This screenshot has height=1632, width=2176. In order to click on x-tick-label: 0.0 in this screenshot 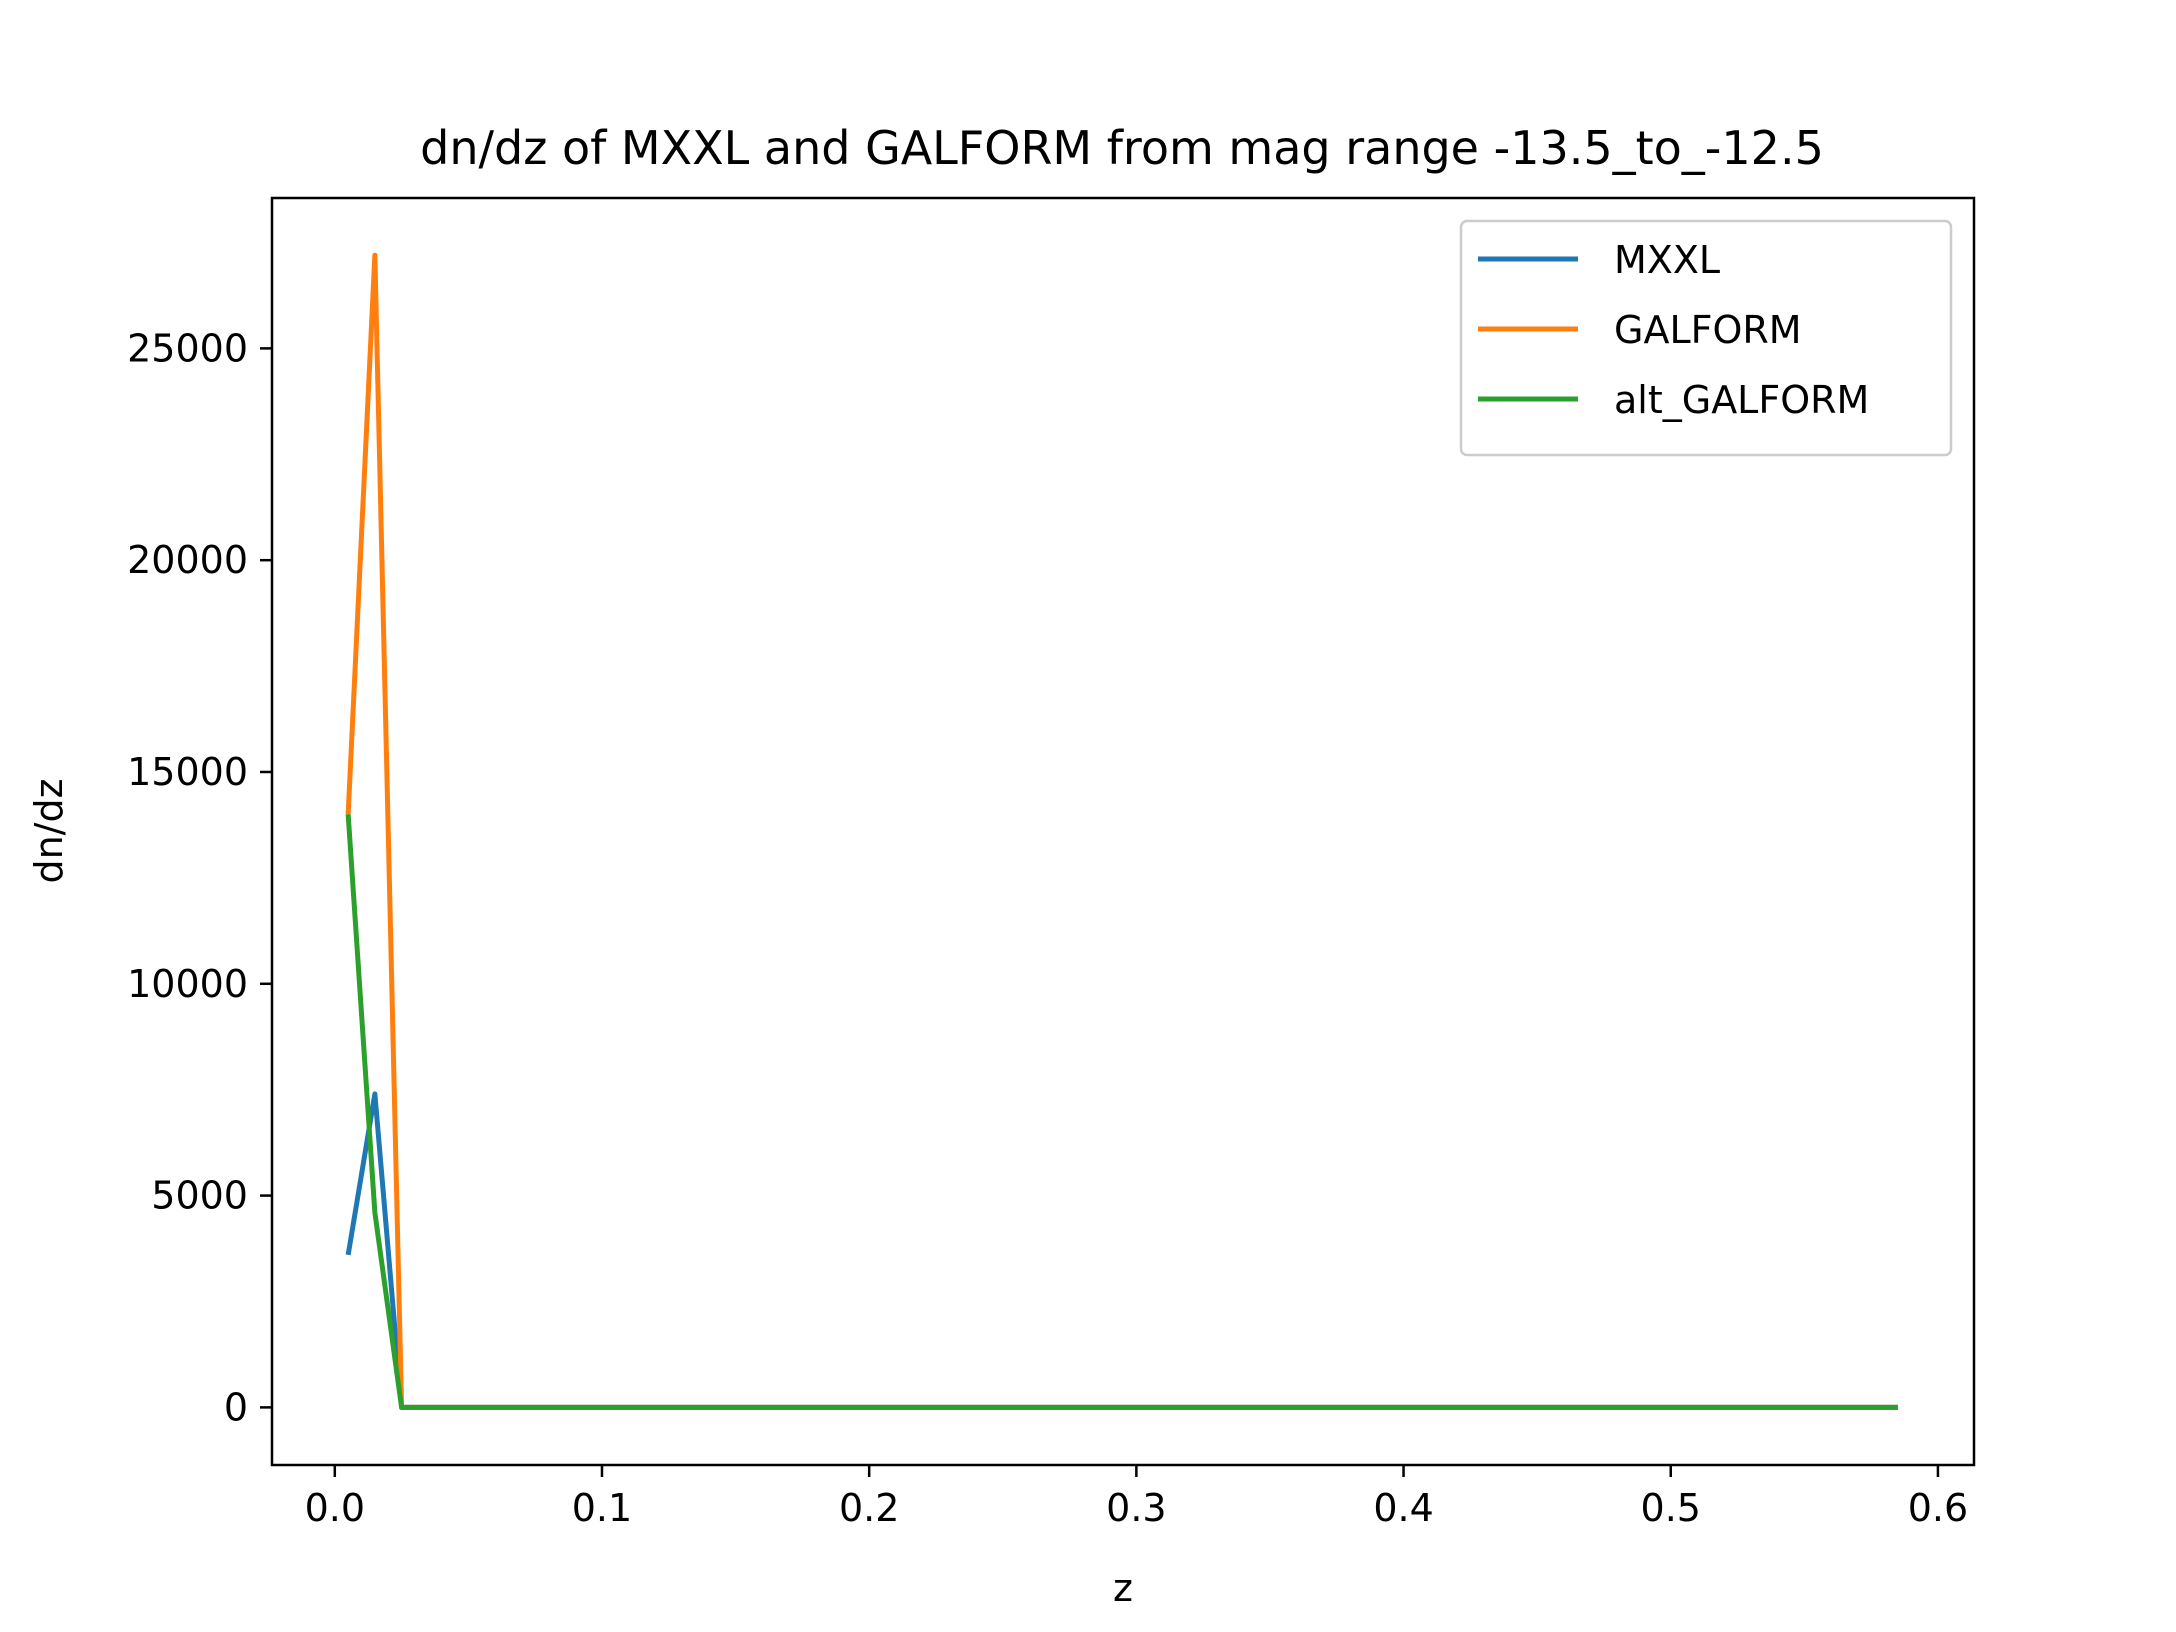, I will do `click(335, 1508)`.